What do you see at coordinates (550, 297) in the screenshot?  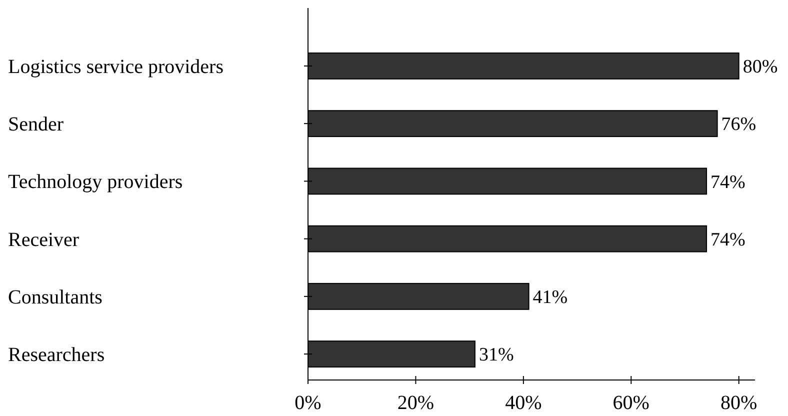 I see `data-label: 41%` at bounding box center [550, 297].